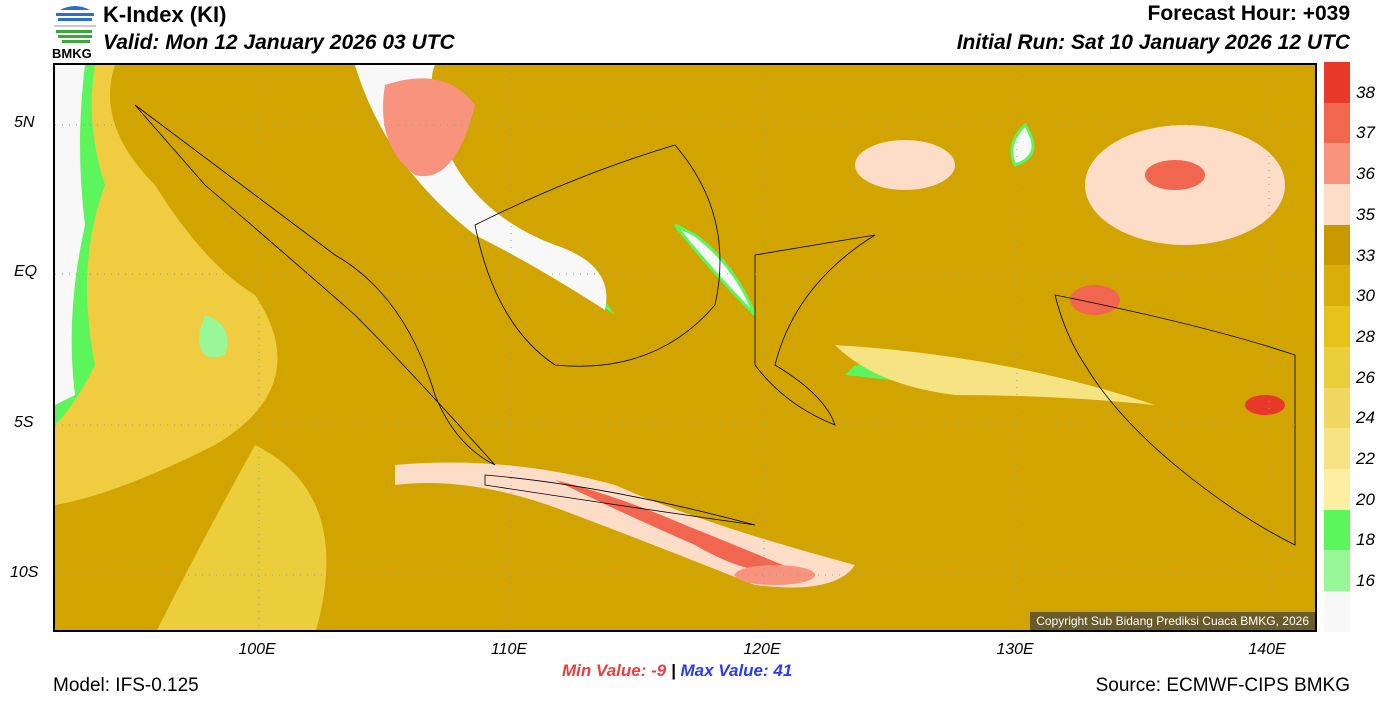 Image resolution: width=1400 pixels, height=709 pixels. Describe the element at coordinates (762, 649) in the screenshot. I see `lon-label: 120E` at that location.